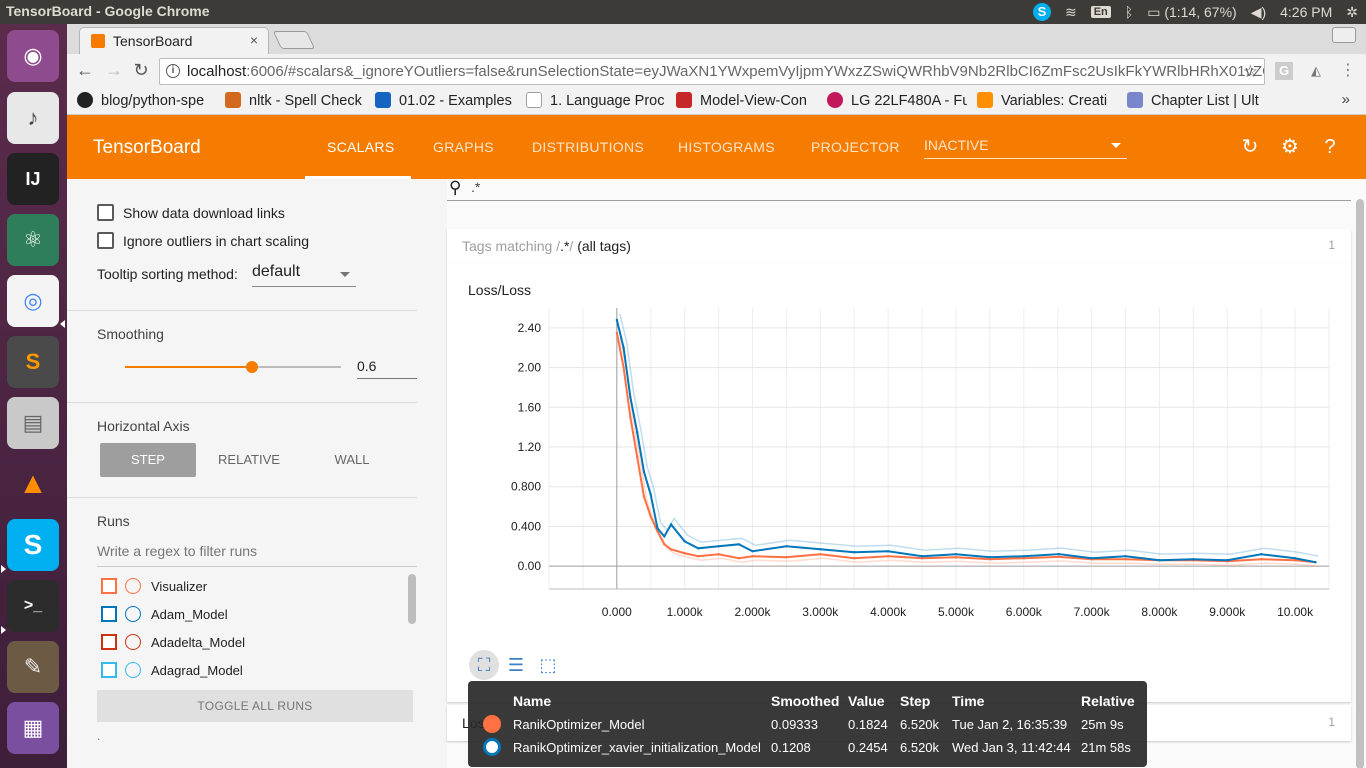  What do you see at coordinates (1250, 147) in the screenshot?
I see `refresh-icon: ↻` at bounding box center [1250, 147].